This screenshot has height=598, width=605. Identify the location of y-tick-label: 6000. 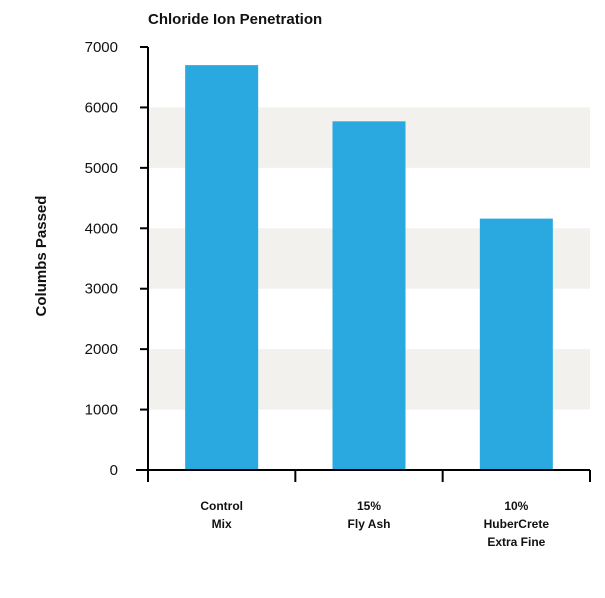
(101, 107).